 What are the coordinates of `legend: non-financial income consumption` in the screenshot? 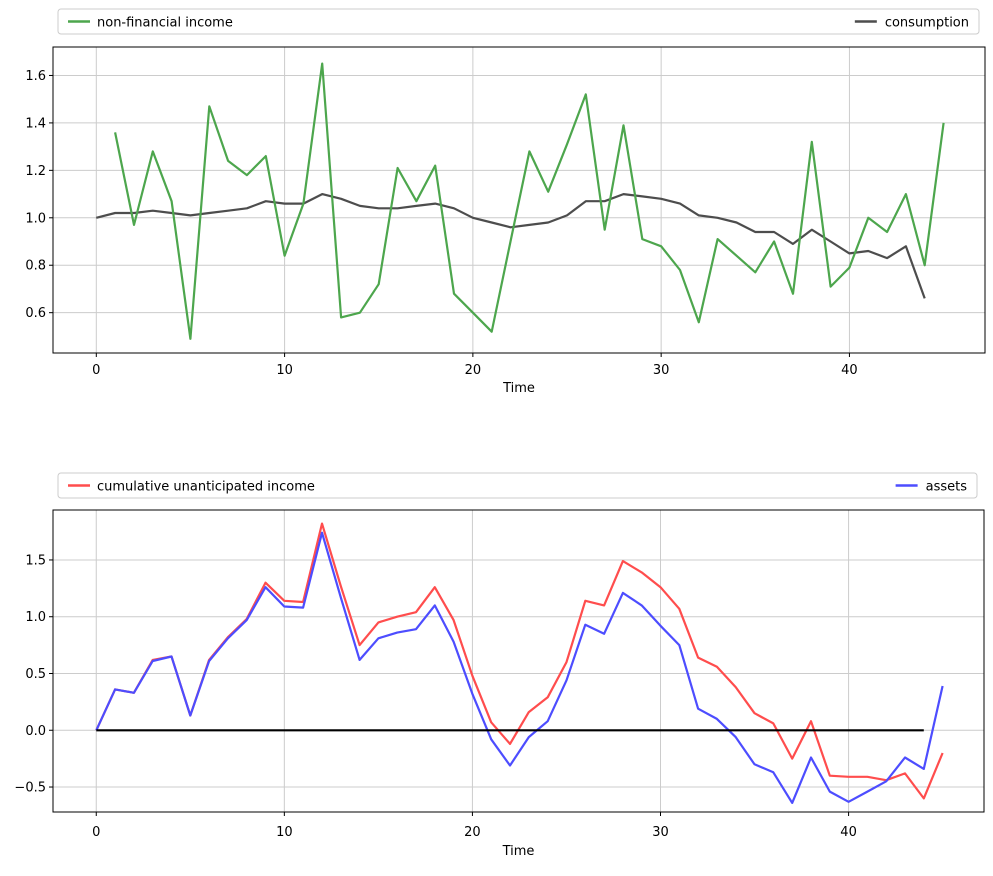 It's located at (518, 21).